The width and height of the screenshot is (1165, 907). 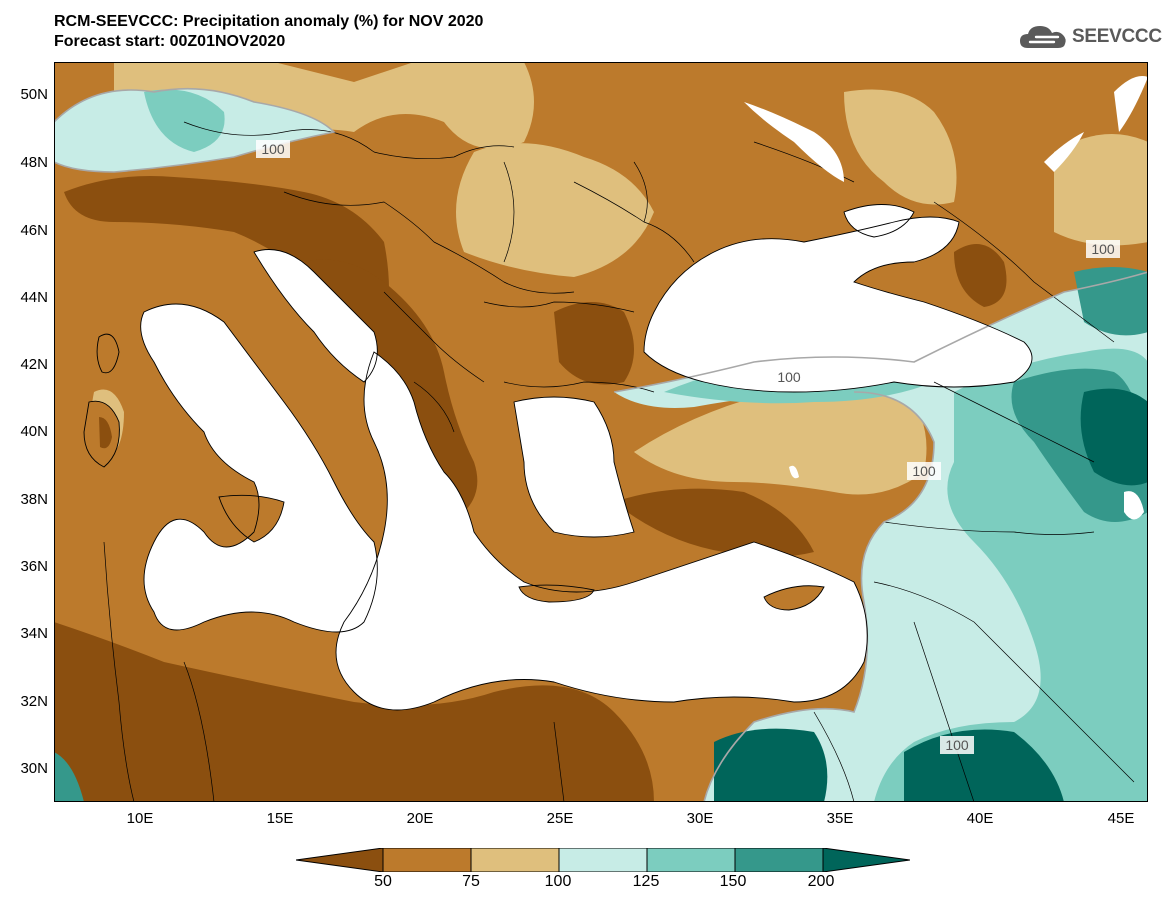 What do you see at coordinates (108, 353) in the screenshot?
I see `corsica` at bounding box center [108, 353].